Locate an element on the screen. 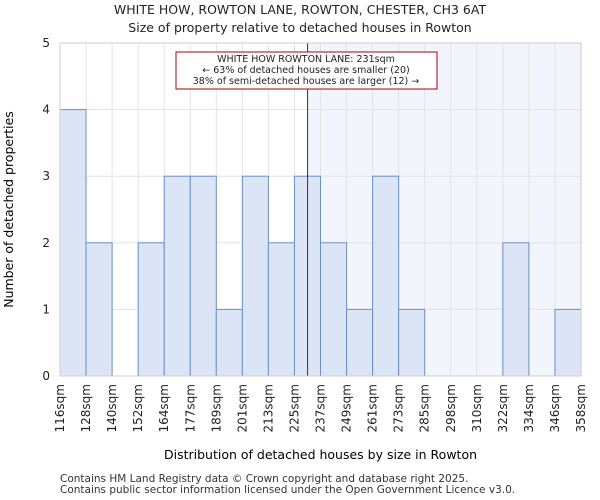  x-tick-label: 285sqm is located at coordinates (425, 408).